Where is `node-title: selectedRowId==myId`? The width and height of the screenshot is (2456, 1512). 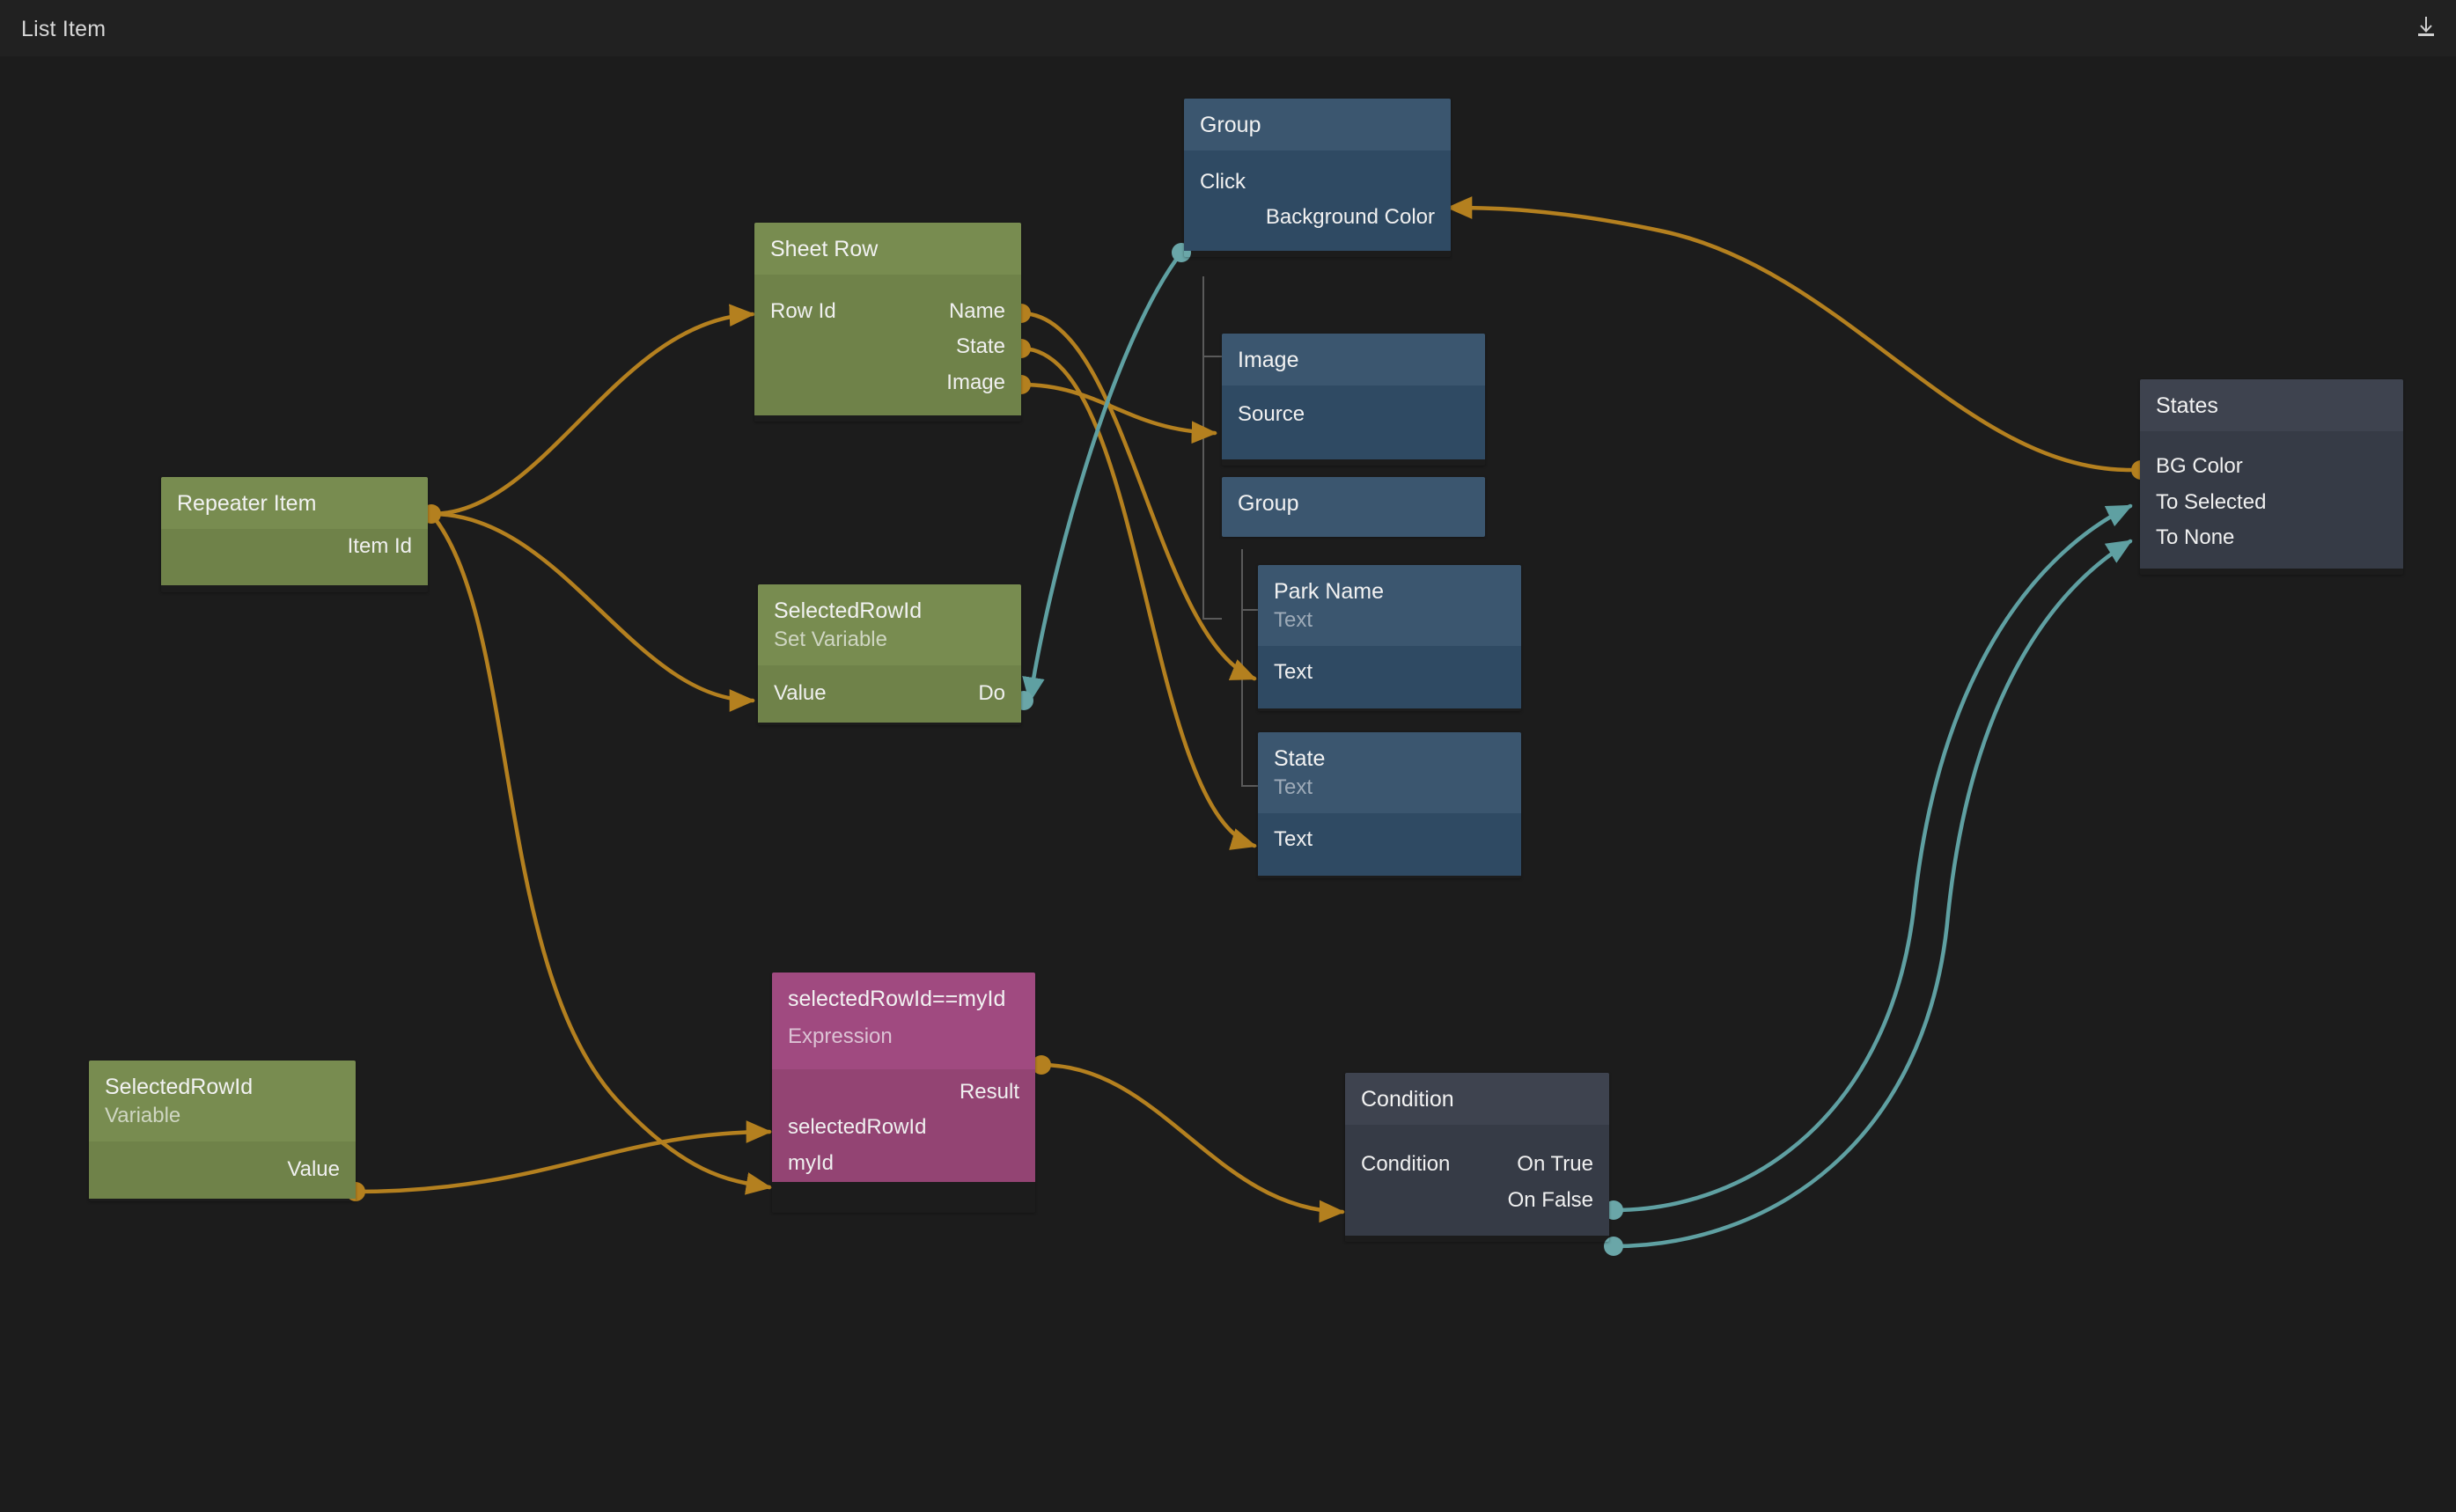 node-title: selectedRowId==myId is located at coordinates (897, 999).